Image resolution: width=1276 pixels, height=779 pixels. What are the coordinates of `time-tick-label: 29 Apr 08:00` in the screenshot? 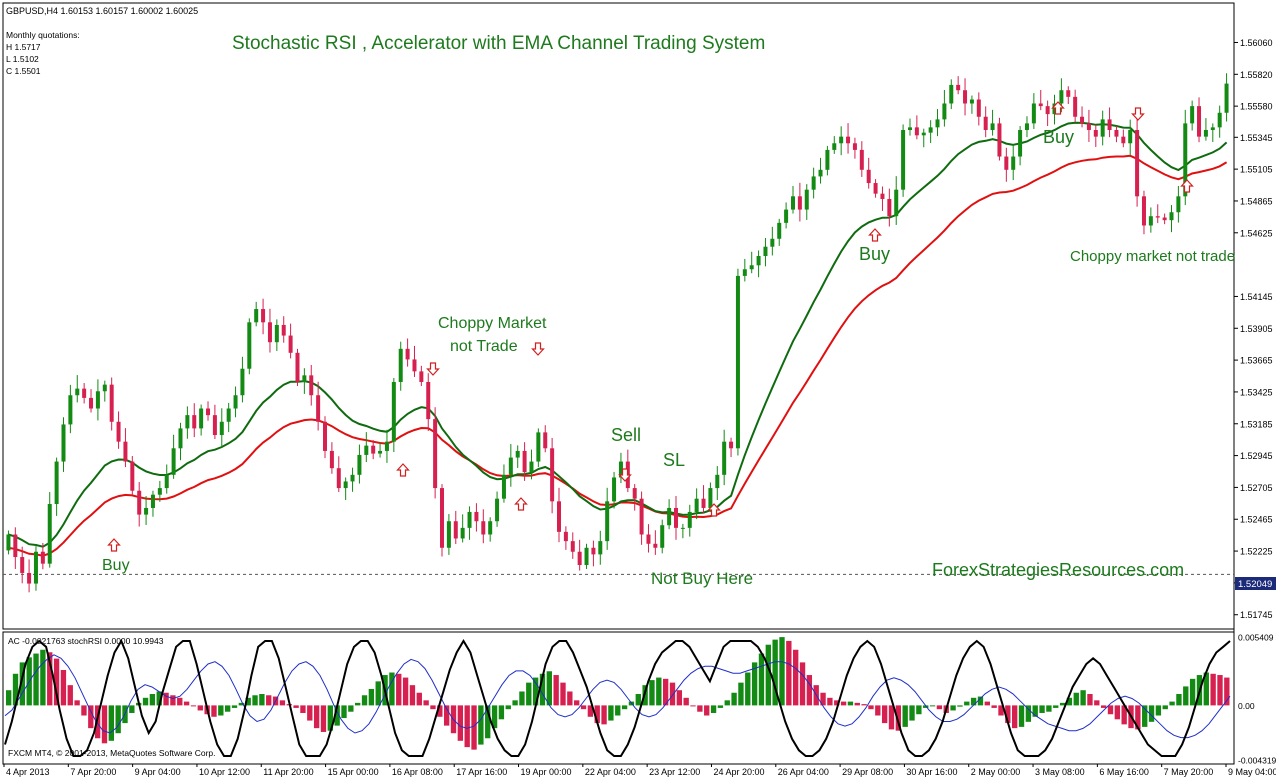 It's located at (867, 772).